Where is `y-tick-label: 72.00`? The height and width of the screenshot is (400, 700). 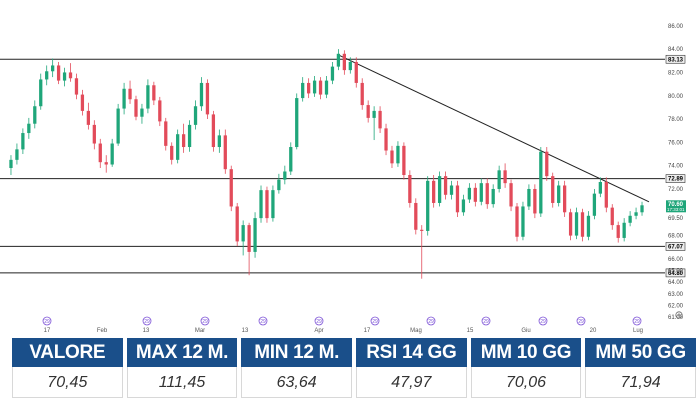
y-tick-label: 72.00 is located at coordinates (676, 190).